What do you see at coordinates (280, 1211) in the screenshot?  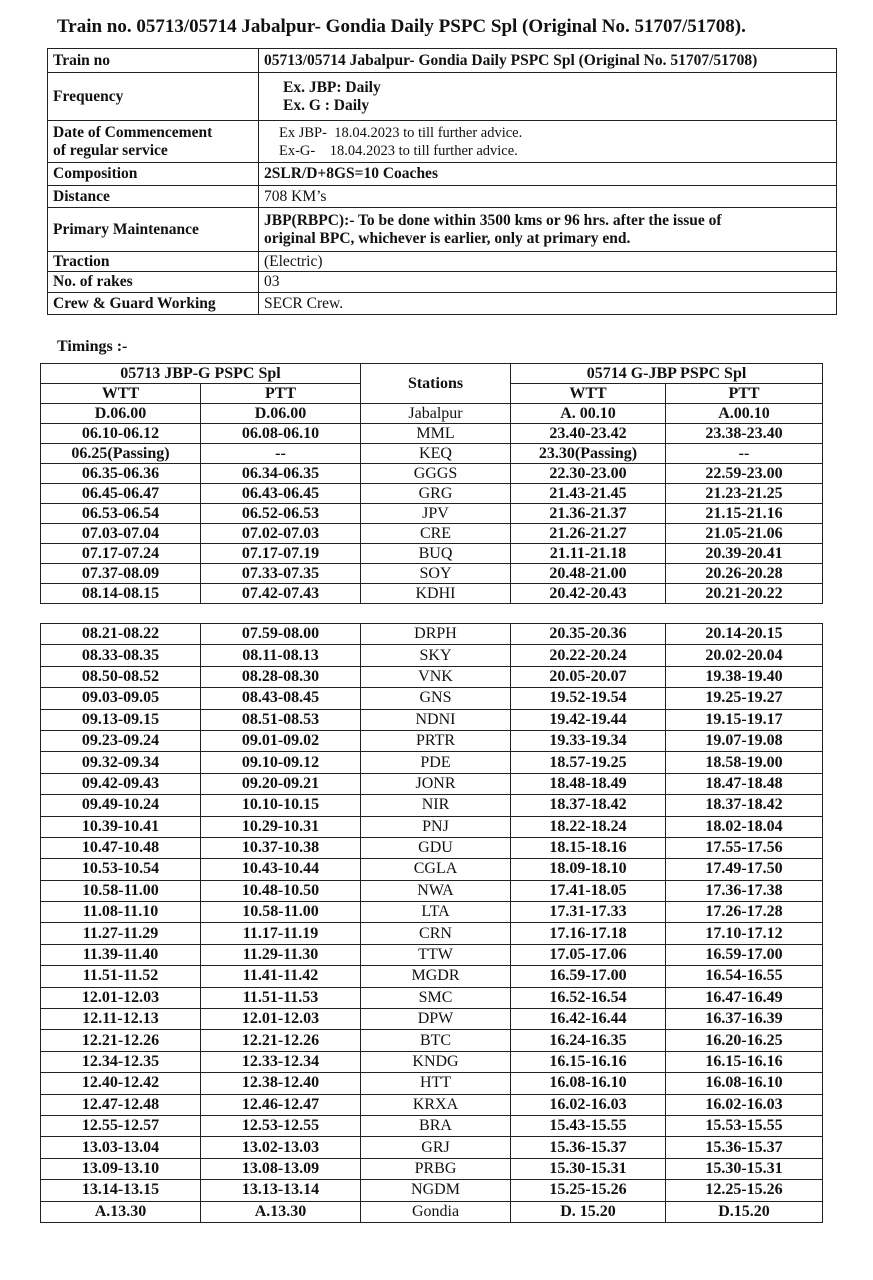 I see `time: A.13.30` at bounding box center [280, 1211].